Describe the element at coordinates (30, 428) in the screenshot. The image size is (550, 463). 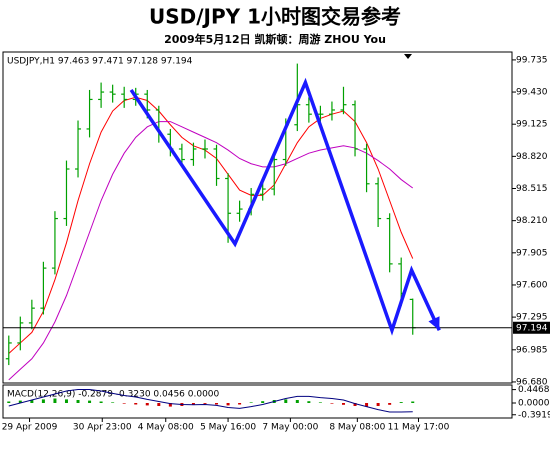
I see `x-tick-label: 29 Apr 2009` at that location.